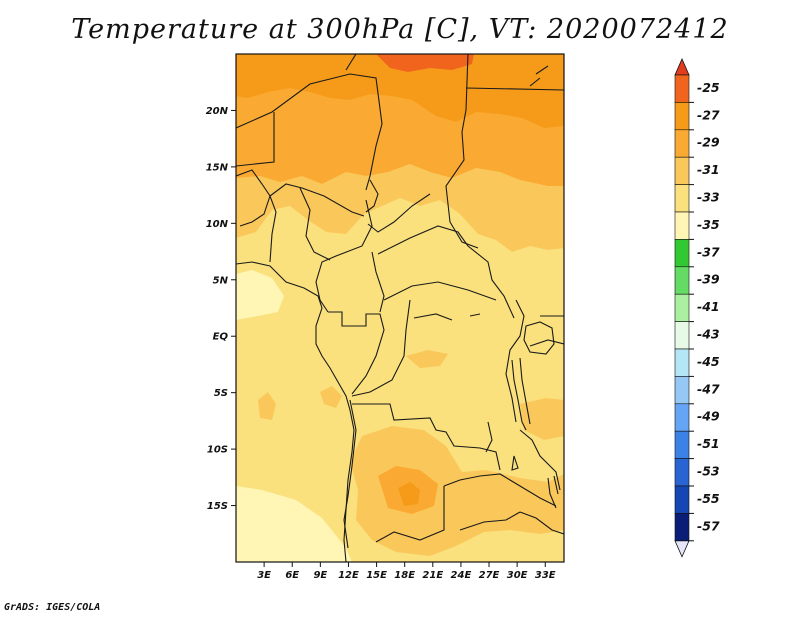  What do you see at coordinates (708, 197) in the screenshot?
I see `colorbar-label: -33` at bounding box center [708, 197].